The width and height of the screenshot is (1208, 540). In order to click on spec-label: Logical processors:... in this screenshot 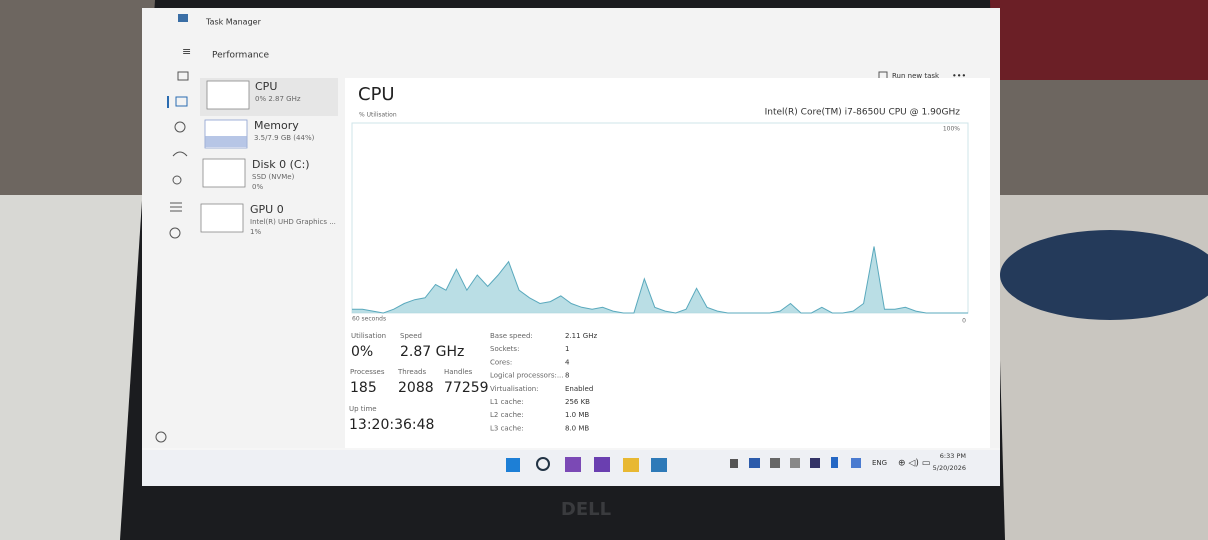, I will do `click(527, 376)`.